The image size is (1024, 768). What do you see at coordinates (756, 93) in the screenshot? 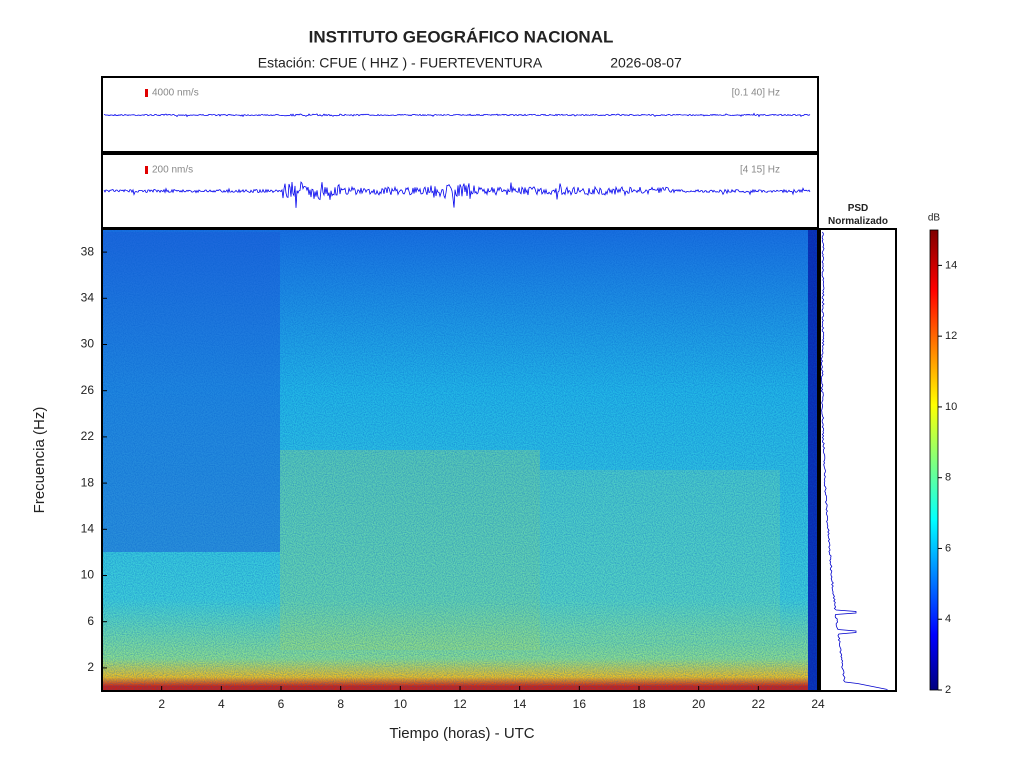
I see `band-label: [0.1 40] Hz` at bounding box center [756, 93].